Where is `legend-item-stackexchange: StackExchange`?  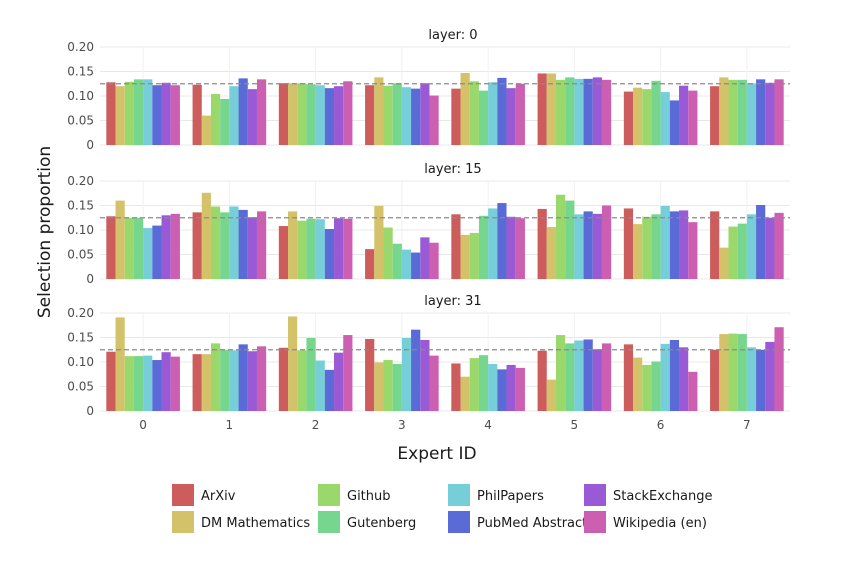 legend-item-stackexchange: StackExchange is located at coordinates (648, 495).